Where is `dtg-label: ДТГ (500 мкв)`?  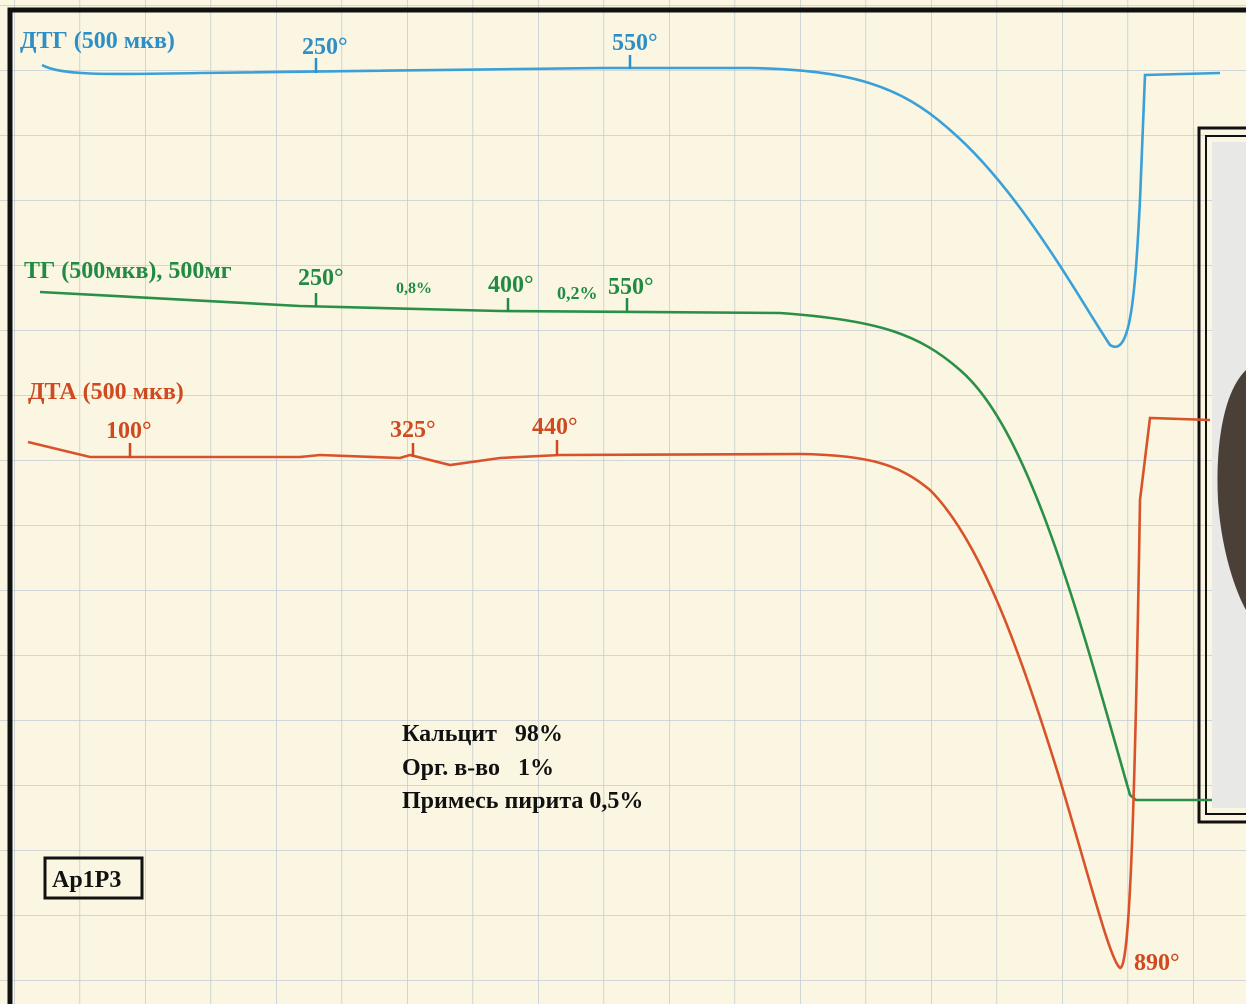 dtg-label: ДТГ (500 мкв) is located at coordinates (97, 41).